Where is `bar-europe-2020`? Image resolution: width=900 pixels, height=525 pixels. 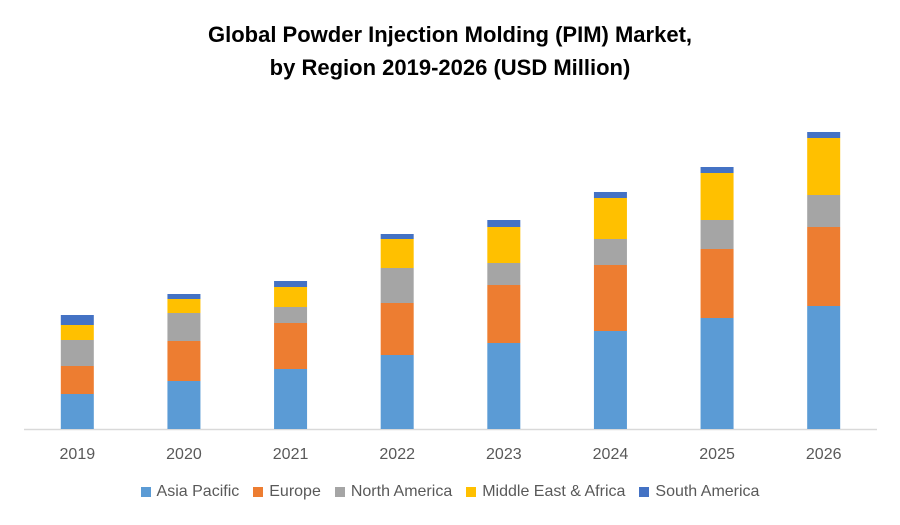
bar-europe-2020 is located at coordinates (184, 361).